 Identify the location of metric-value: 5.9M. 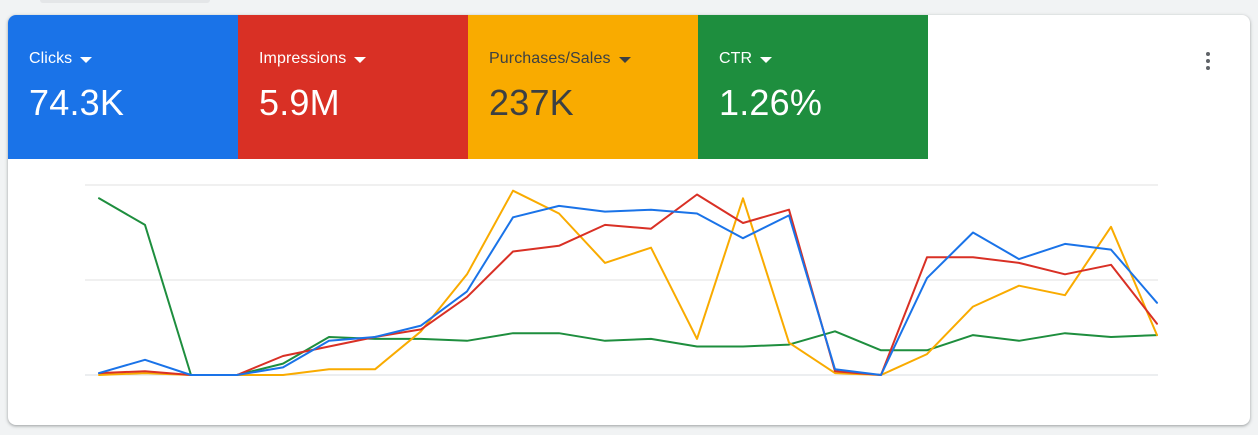
(299, 102).